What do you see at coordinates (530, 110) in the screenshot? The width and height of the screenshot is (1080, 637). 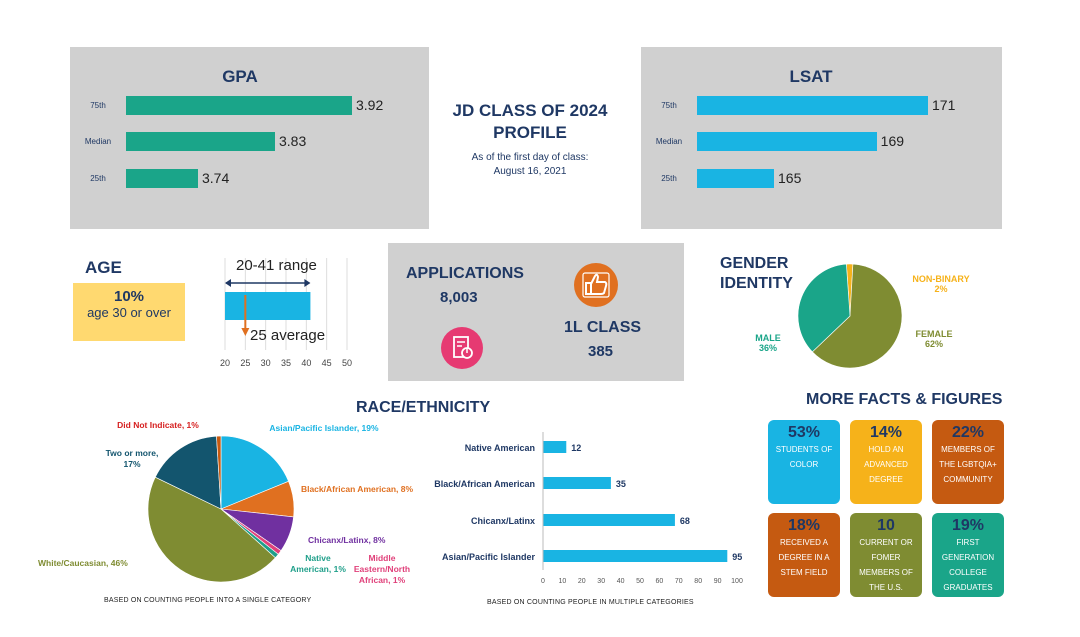 I see `page-title-line1: JD CLASS OF 2024` at bounding box center [530, 110].